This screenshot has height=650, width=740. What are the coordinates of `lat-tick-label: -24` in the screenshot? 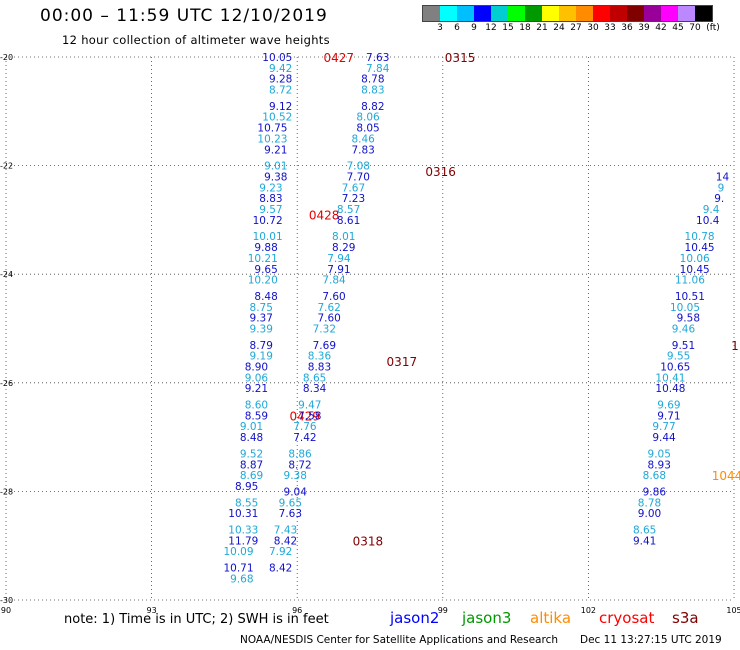 It's located at (6, 274).